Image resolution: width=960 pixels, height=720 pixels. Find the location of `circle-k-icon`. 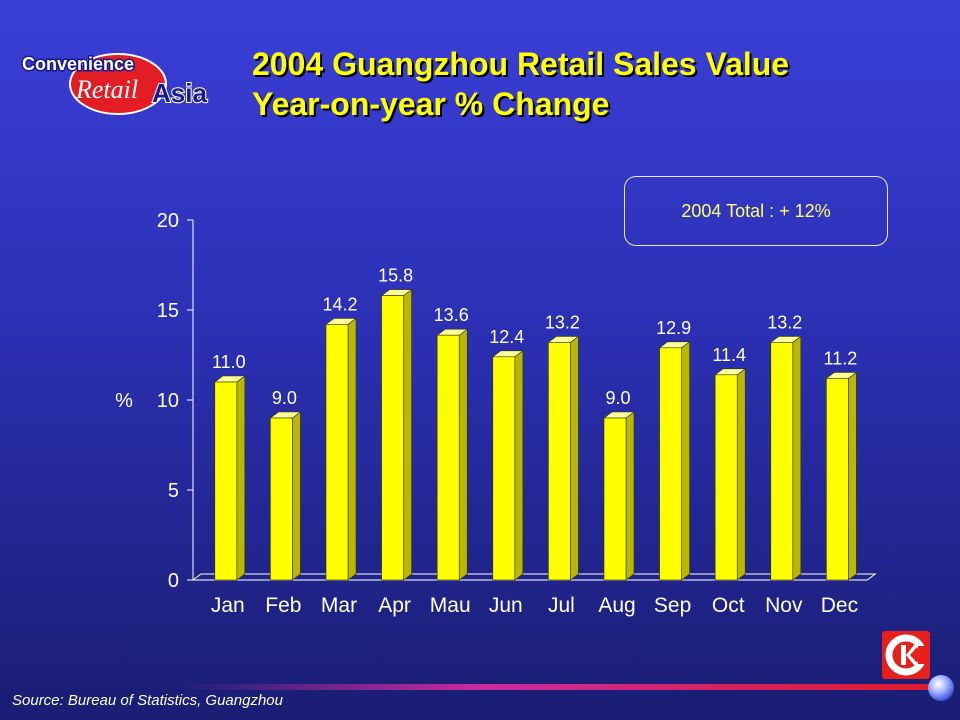

circle-k-icon is located at coordinates (906, 655).